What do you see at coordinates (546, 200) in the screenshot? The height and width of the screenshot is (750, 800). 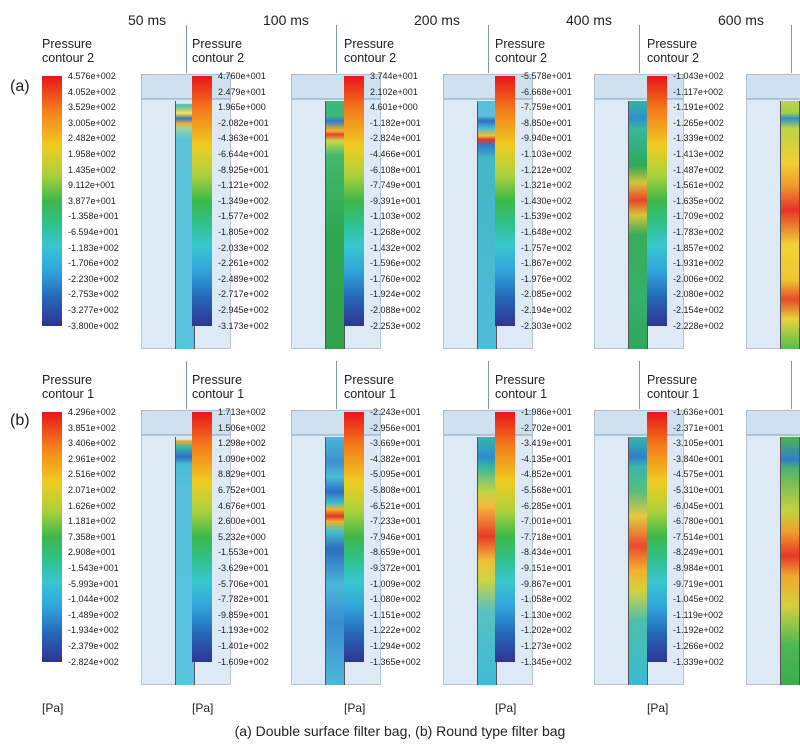 I see `colorbar-tick-label: -1.430e+002` at bounding box center [546, 200].